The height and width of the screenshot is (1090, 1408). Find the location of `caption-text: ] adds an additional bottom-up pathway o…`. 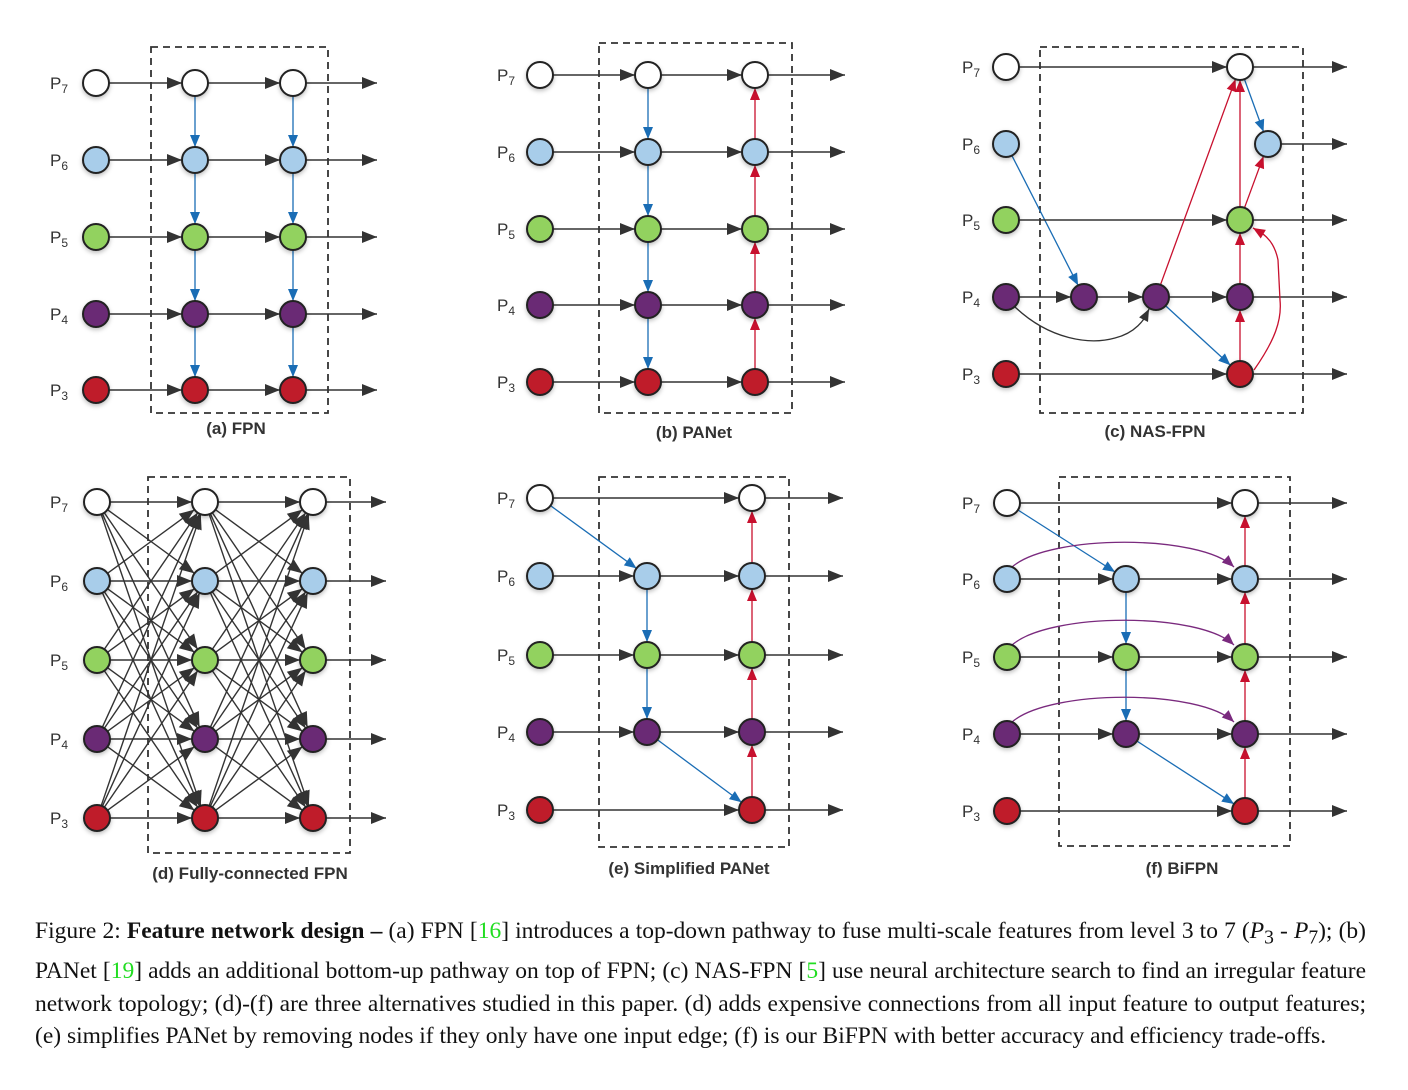

caption-text: ] adds an additional bottom-up pathway o… is located at coordinates (470, 971).